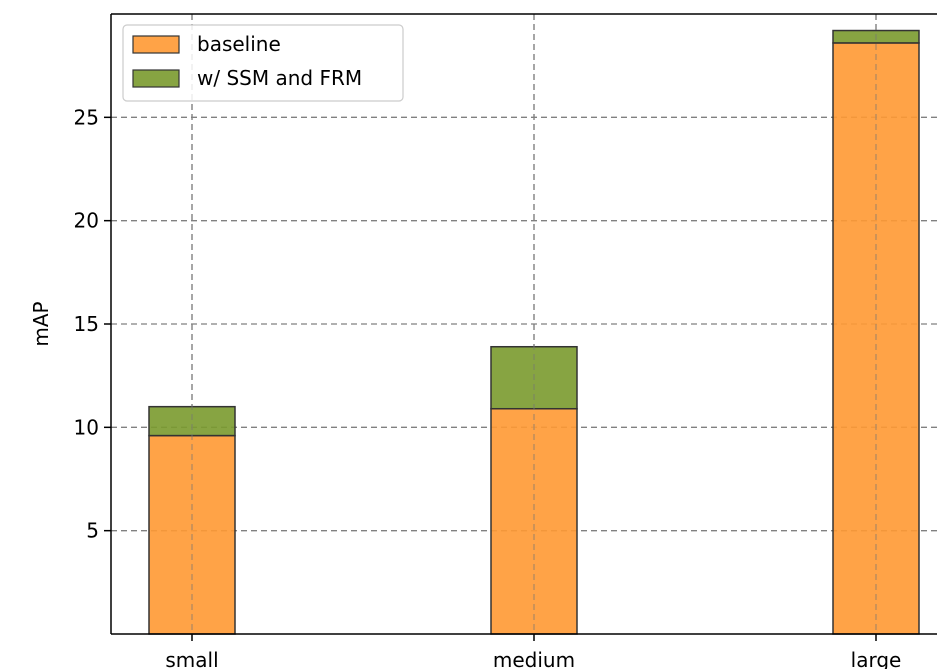 This screenshot has width=937, height=669. Describe the element at coordinates (191, 658) in the screenshot. I see `x-tick-label-small: small` at that location.